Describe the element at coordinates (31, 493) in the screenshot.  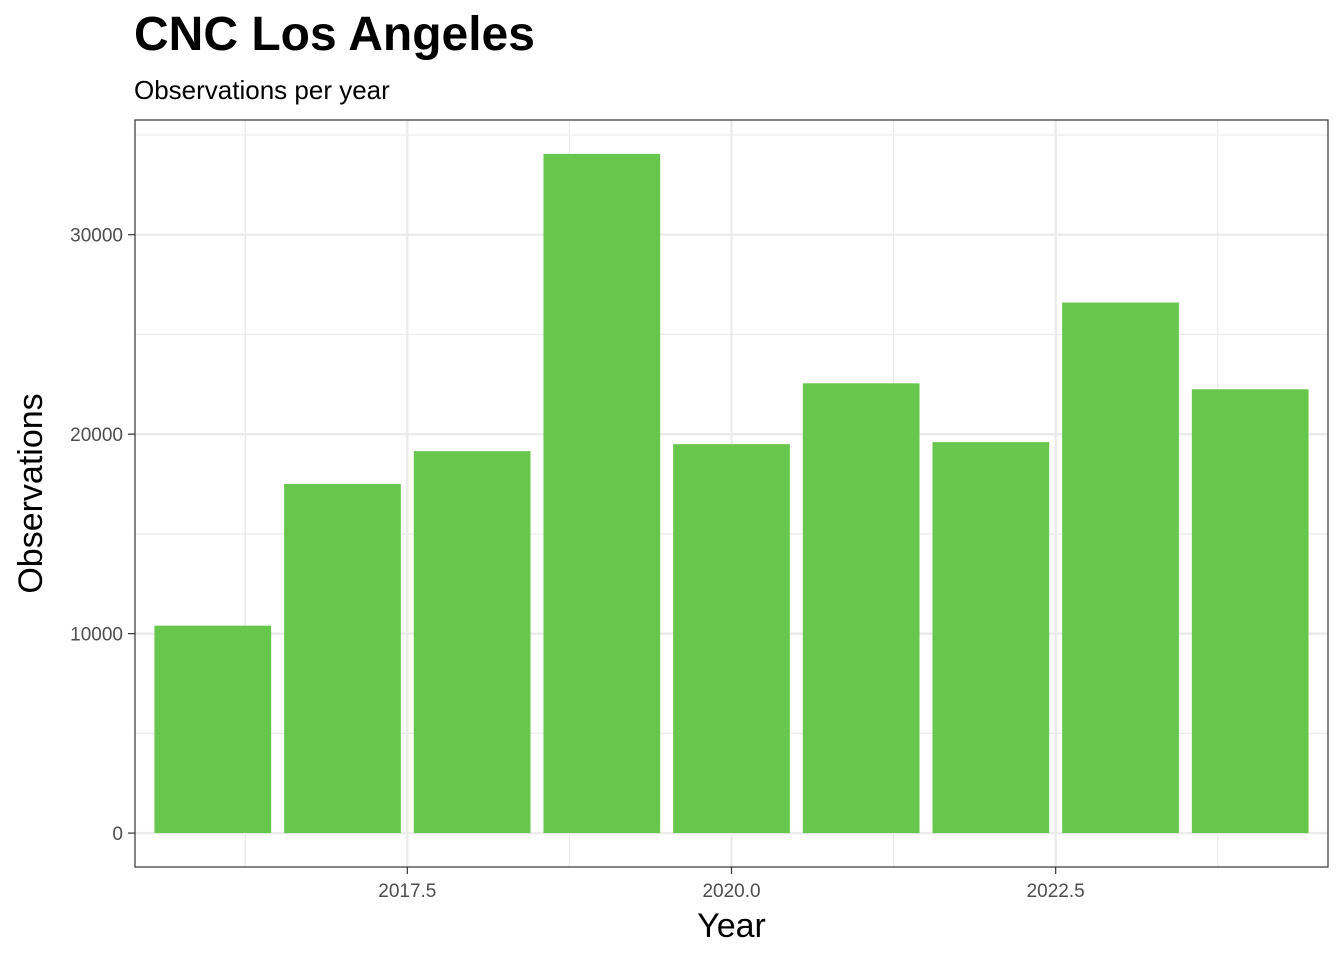
I see `y-axis-title: Observations` at that location.